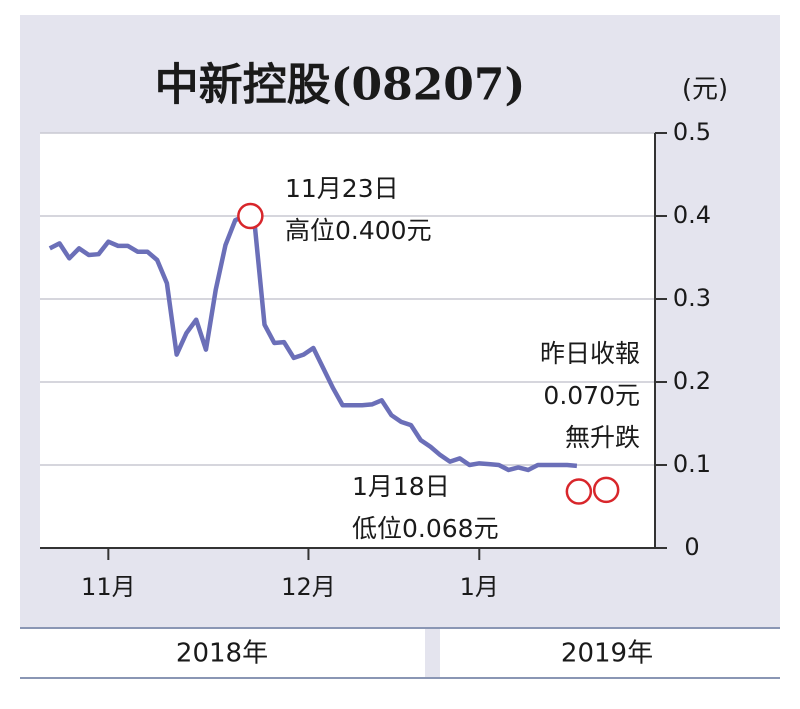 The height and width of the screenshot is (709, 800). What do you see at coordinates (342, 188) in the screenshot?
I see `annotation-text: 11月23日` at bounding box center [342, 188].